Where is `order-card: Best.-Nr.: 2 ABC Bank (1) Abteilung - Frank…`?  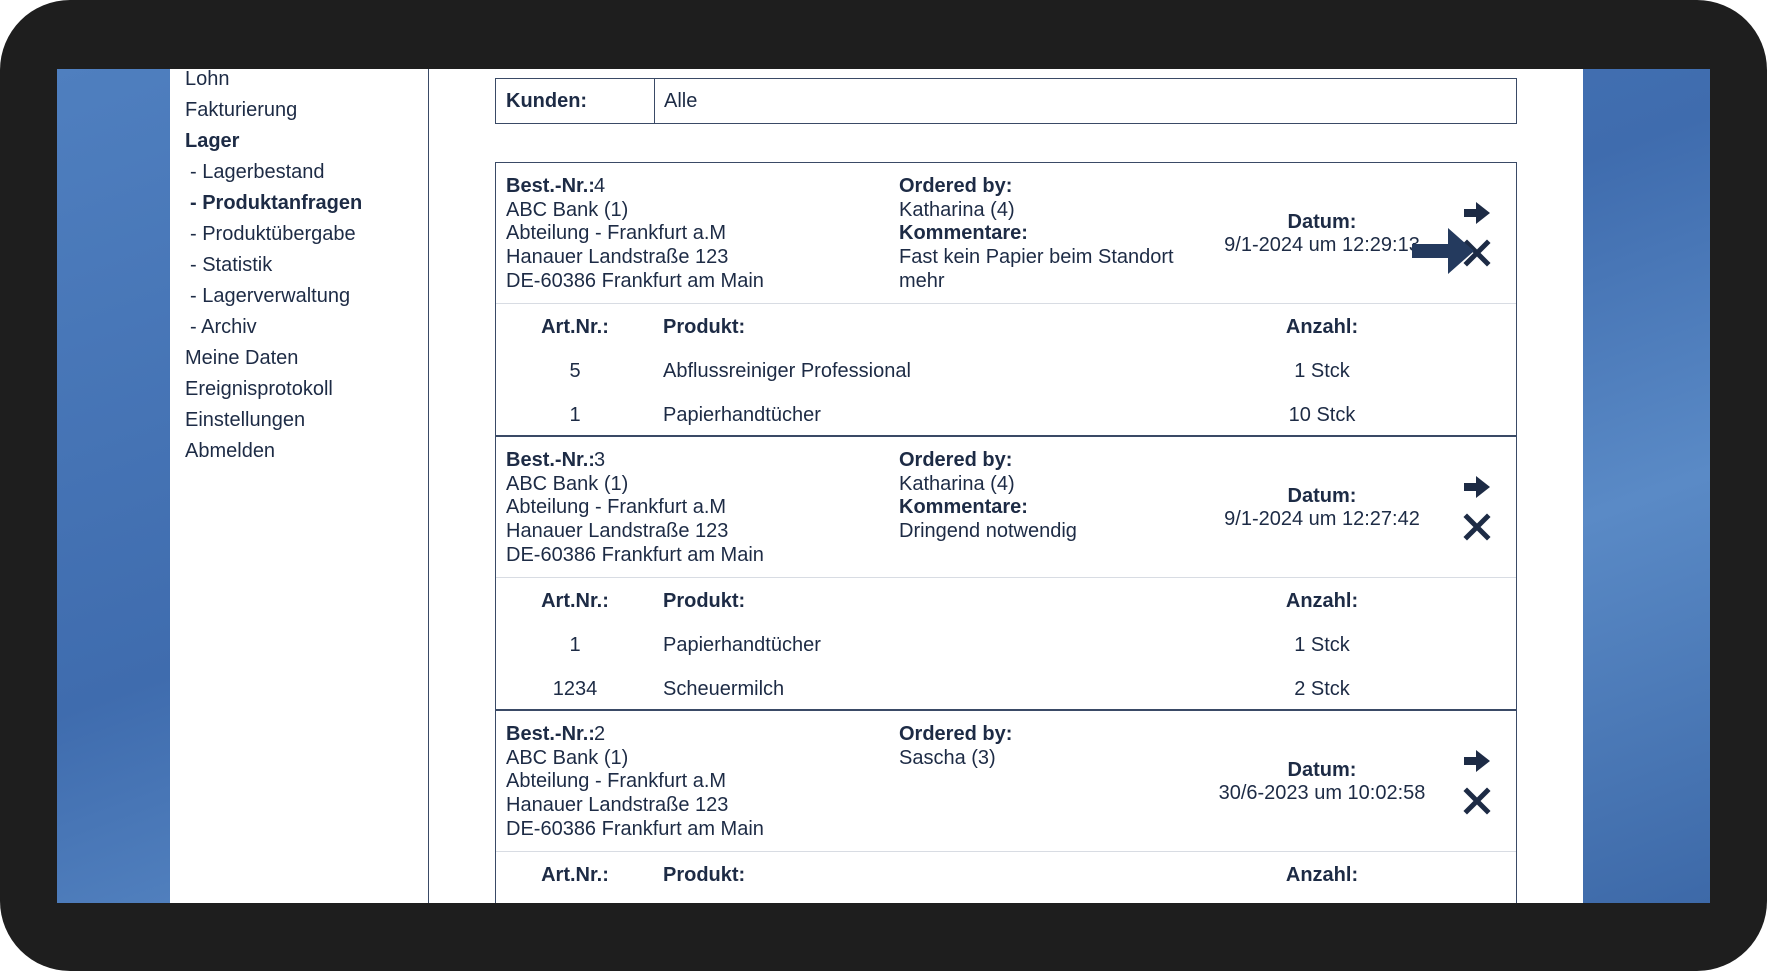
order-card: Best.-Nr.: 2 ABC Bank (1) Abteilung - Frank… is located at coordinates (1006, 806).